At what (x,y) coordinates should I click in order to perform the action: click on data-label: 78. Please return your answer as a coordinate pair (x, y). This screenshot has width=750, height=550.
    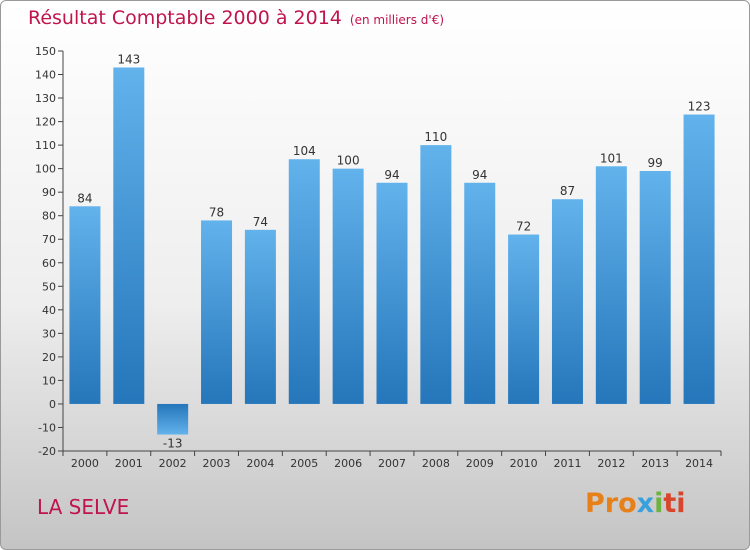
    Looking at the image, I should click on (216, 212).